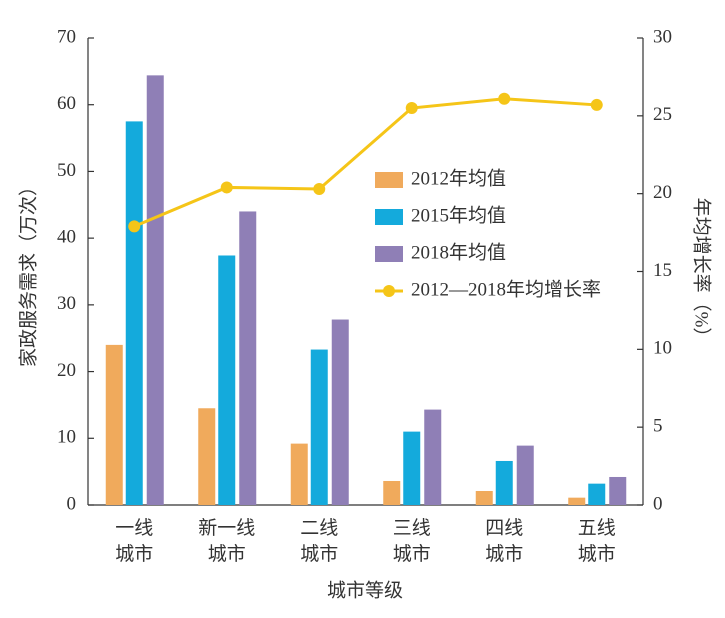  Describe the element at coordinates (66, 437) in the screenshot. I see `y-tick-label: 10` at that location.